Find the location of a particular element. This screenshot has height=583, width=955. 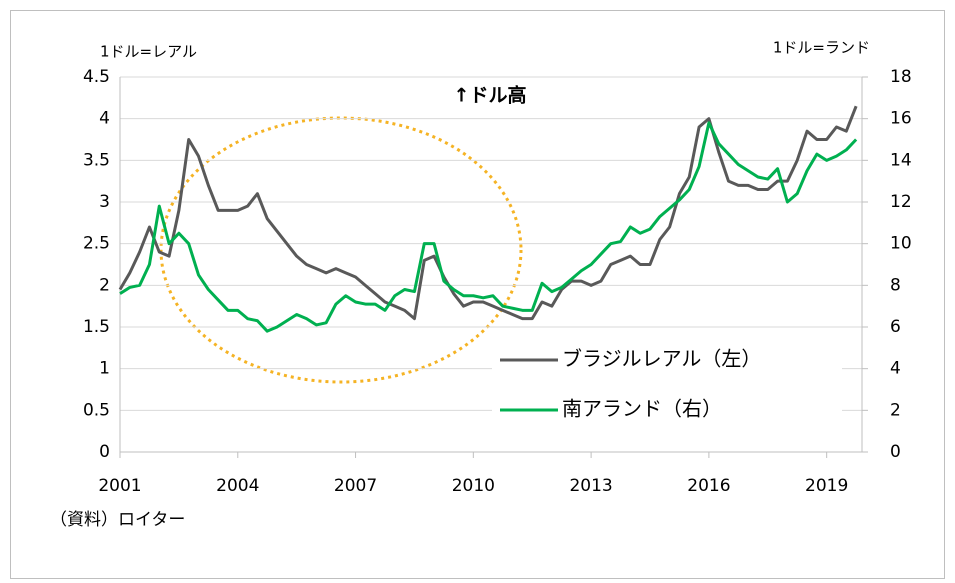

y2-tick-label: 6 is located at coordinates (895, 327).